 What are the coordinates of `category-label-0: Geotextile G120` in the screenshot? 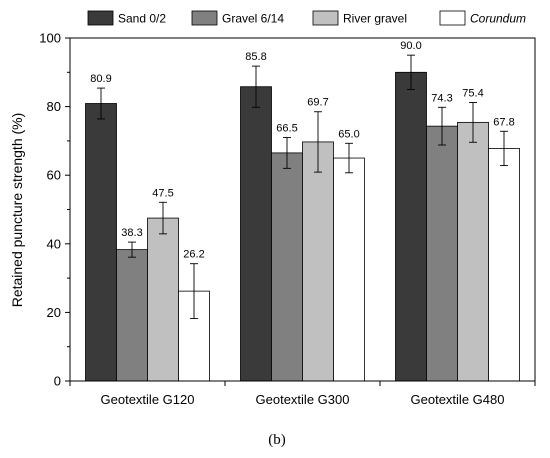 It's located at (148, 399).